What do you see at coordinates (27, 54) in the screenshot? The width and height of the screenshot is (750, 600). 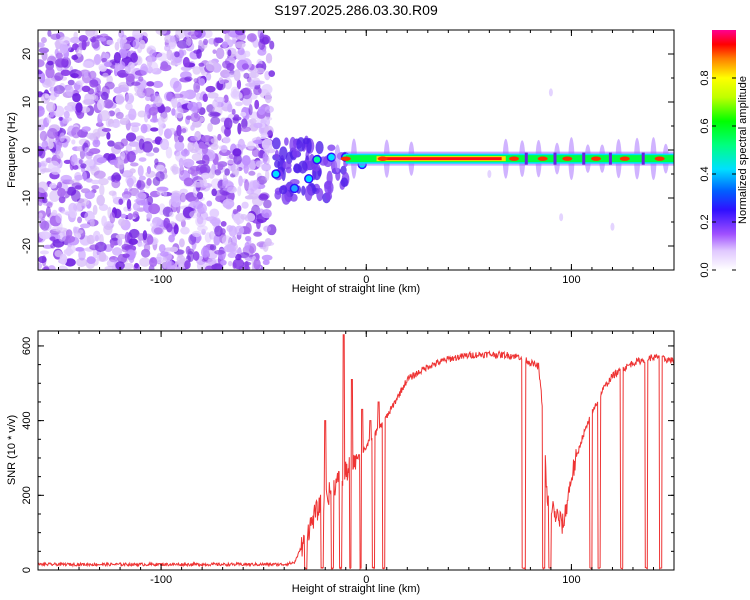 I see `y-tick-label: 20` at bounding box center [27, 54].